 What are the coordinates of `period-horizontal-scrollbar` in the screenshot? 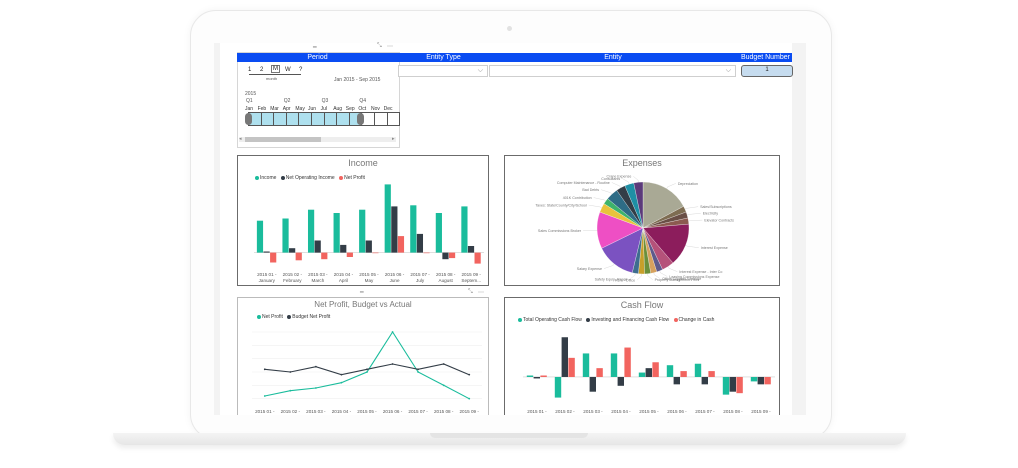 It's located at (317, 139).